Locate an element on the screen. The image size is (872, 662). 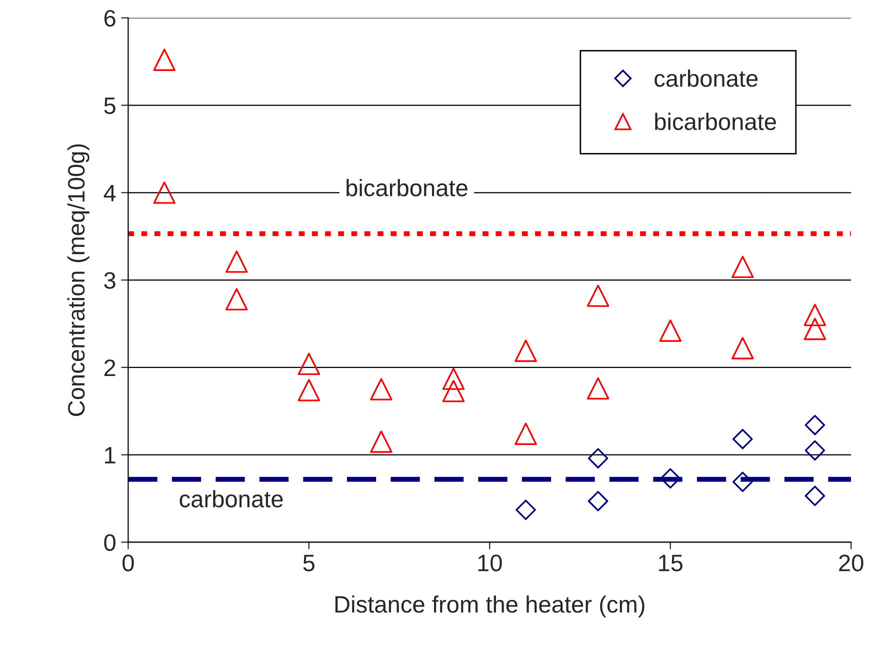
legend-label: bicarbonate is located at coordinates (715, 121).